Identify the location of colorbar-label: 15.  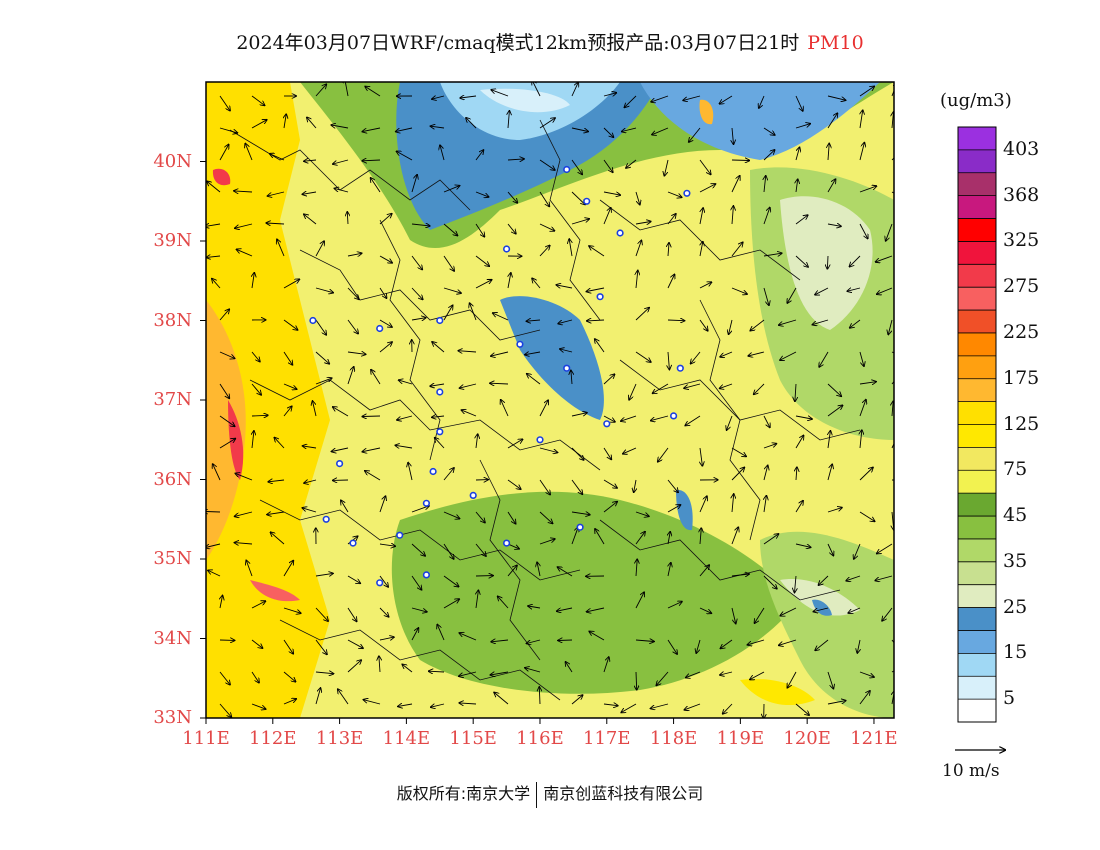
(1015, 652).